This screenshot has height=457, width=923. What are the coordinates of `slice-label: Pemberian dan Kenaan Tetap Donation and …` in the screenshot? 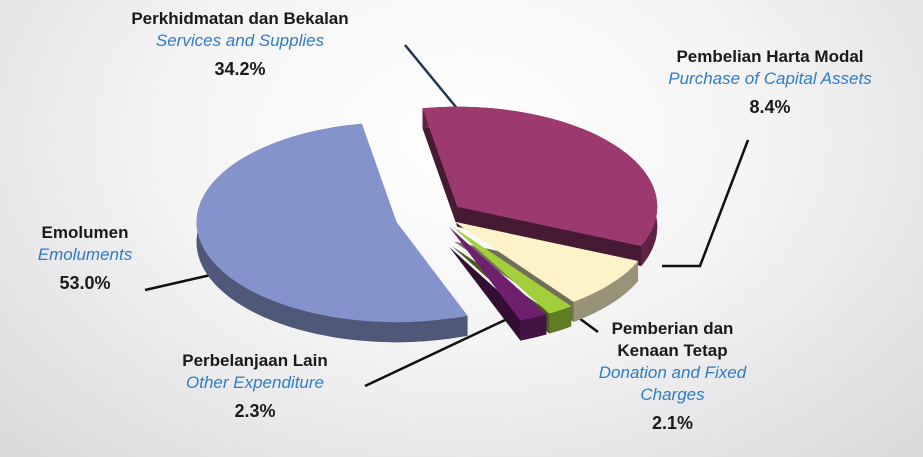 It's located at (672, 376).